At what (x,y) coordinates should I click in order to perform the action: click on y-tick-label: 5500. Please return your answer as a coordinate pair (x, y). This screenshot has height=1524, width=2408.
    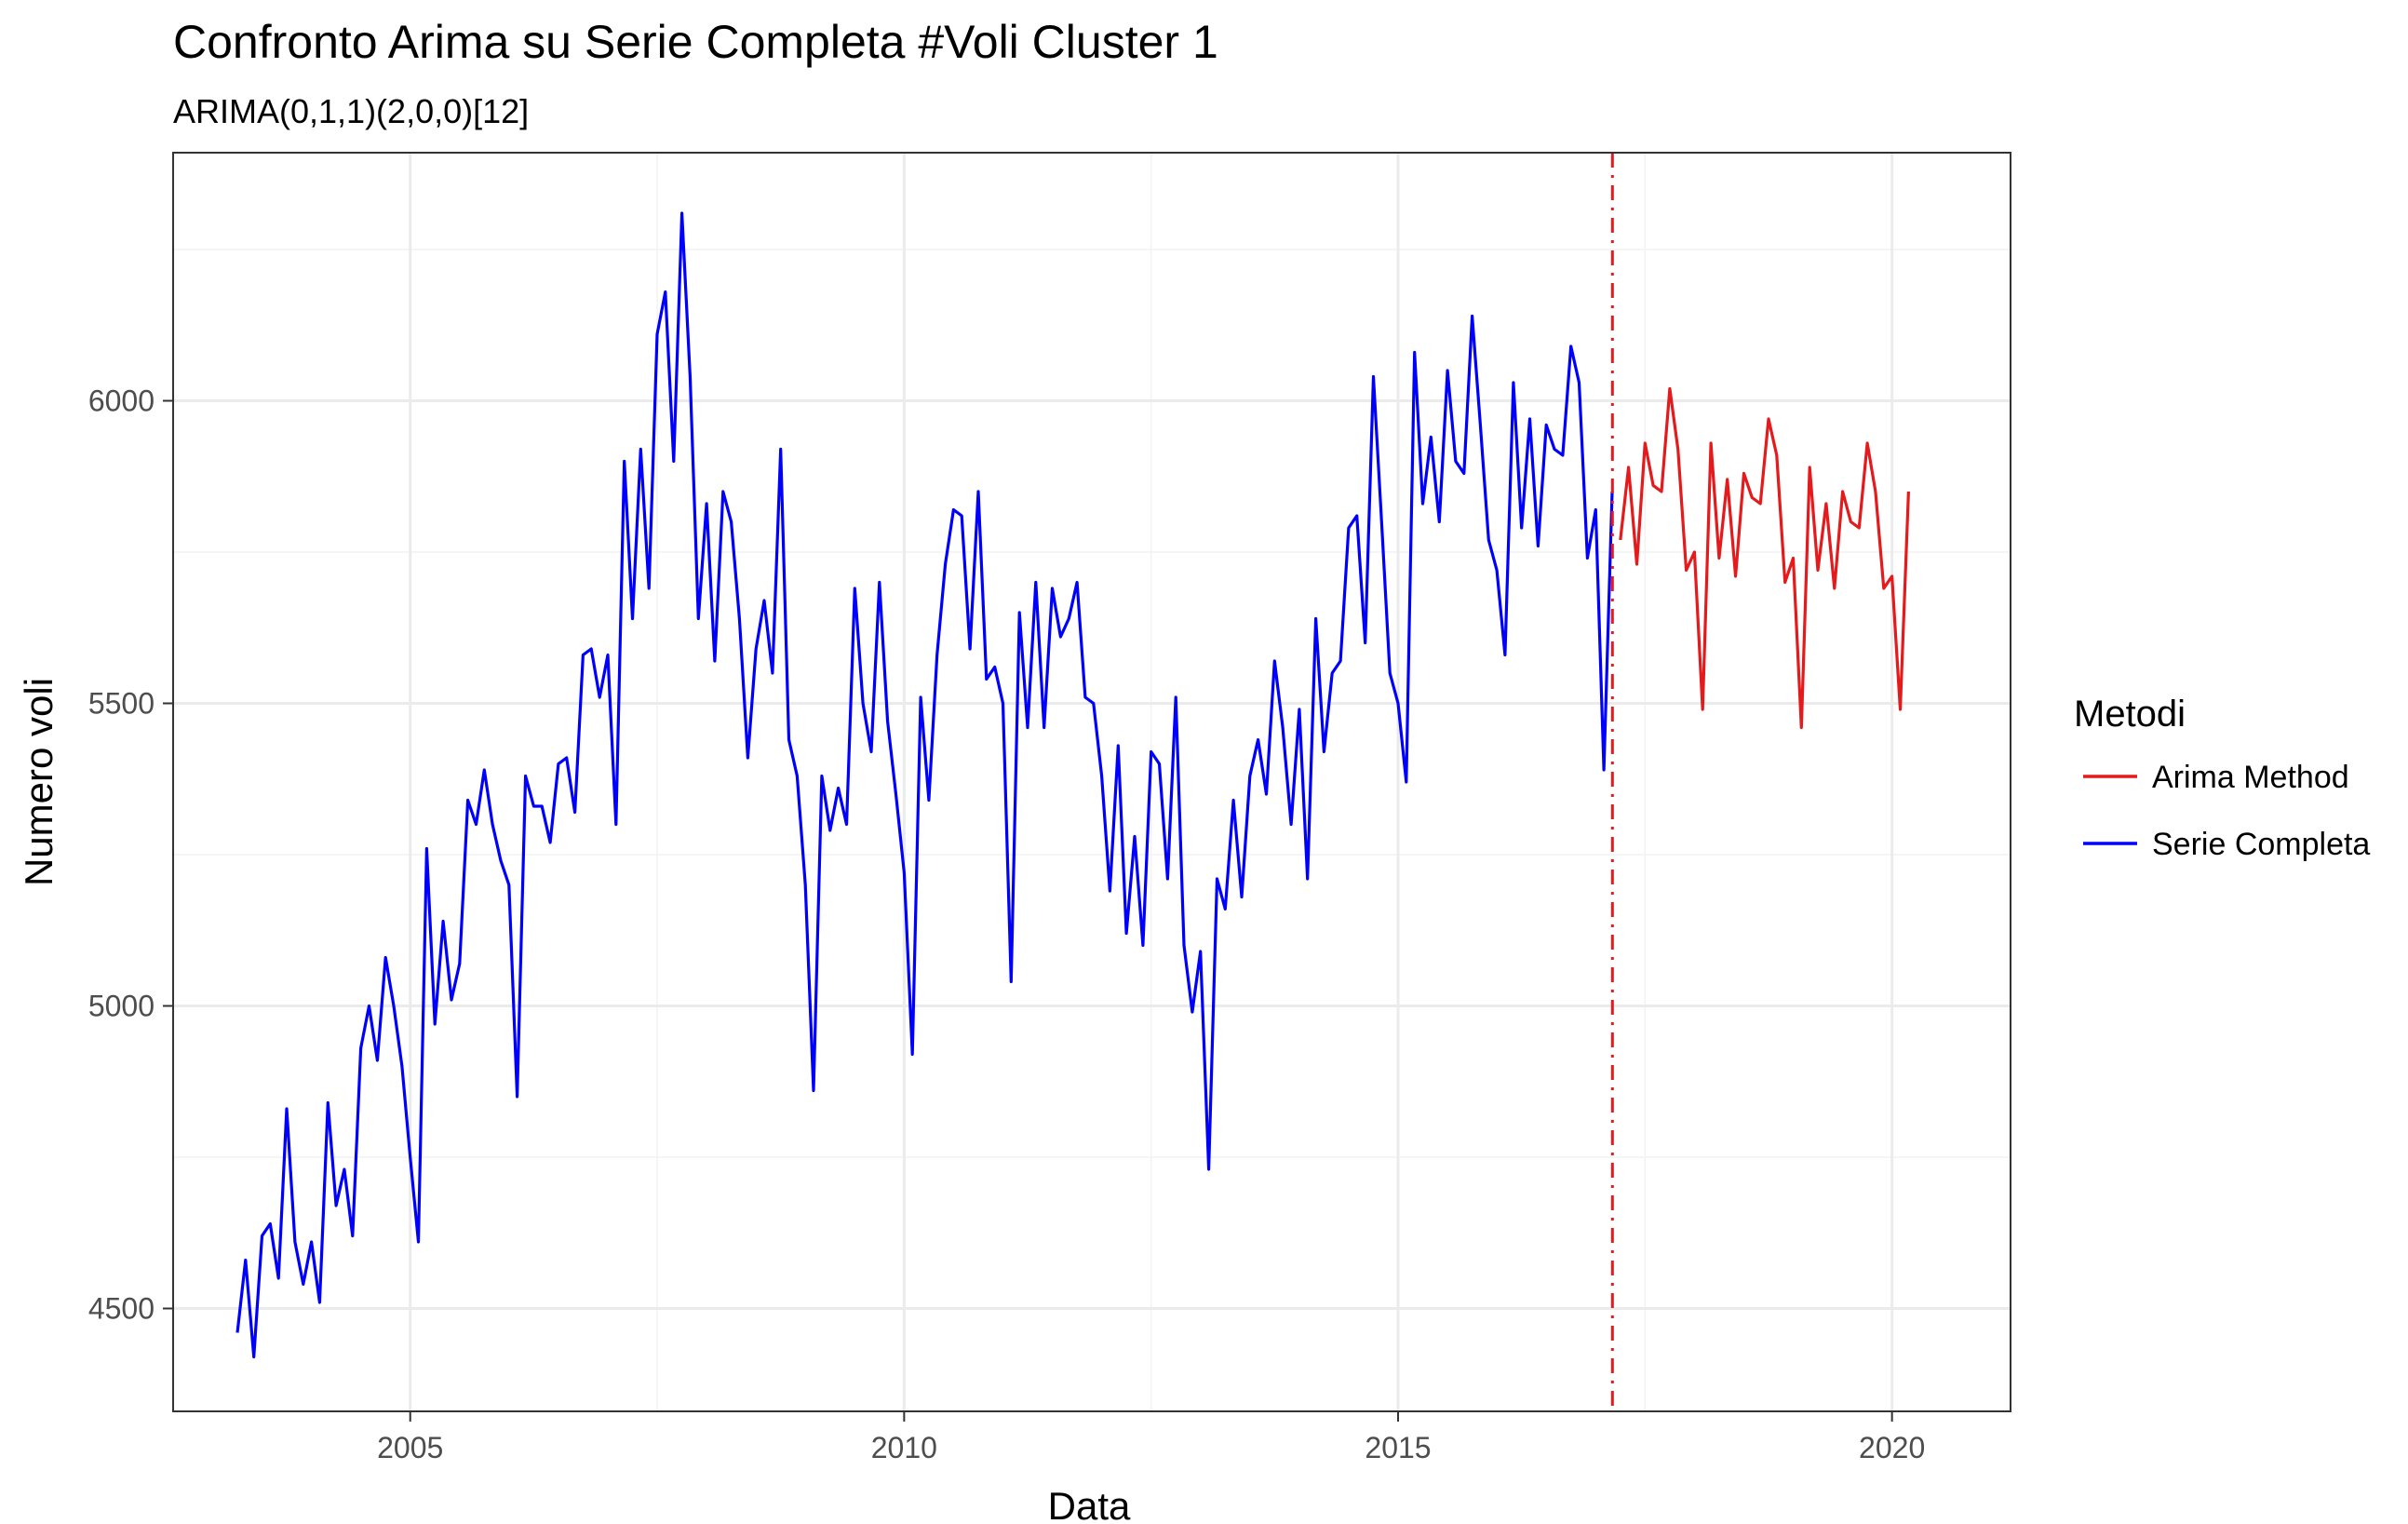
    Looking at the image, I should click on (122, 704).